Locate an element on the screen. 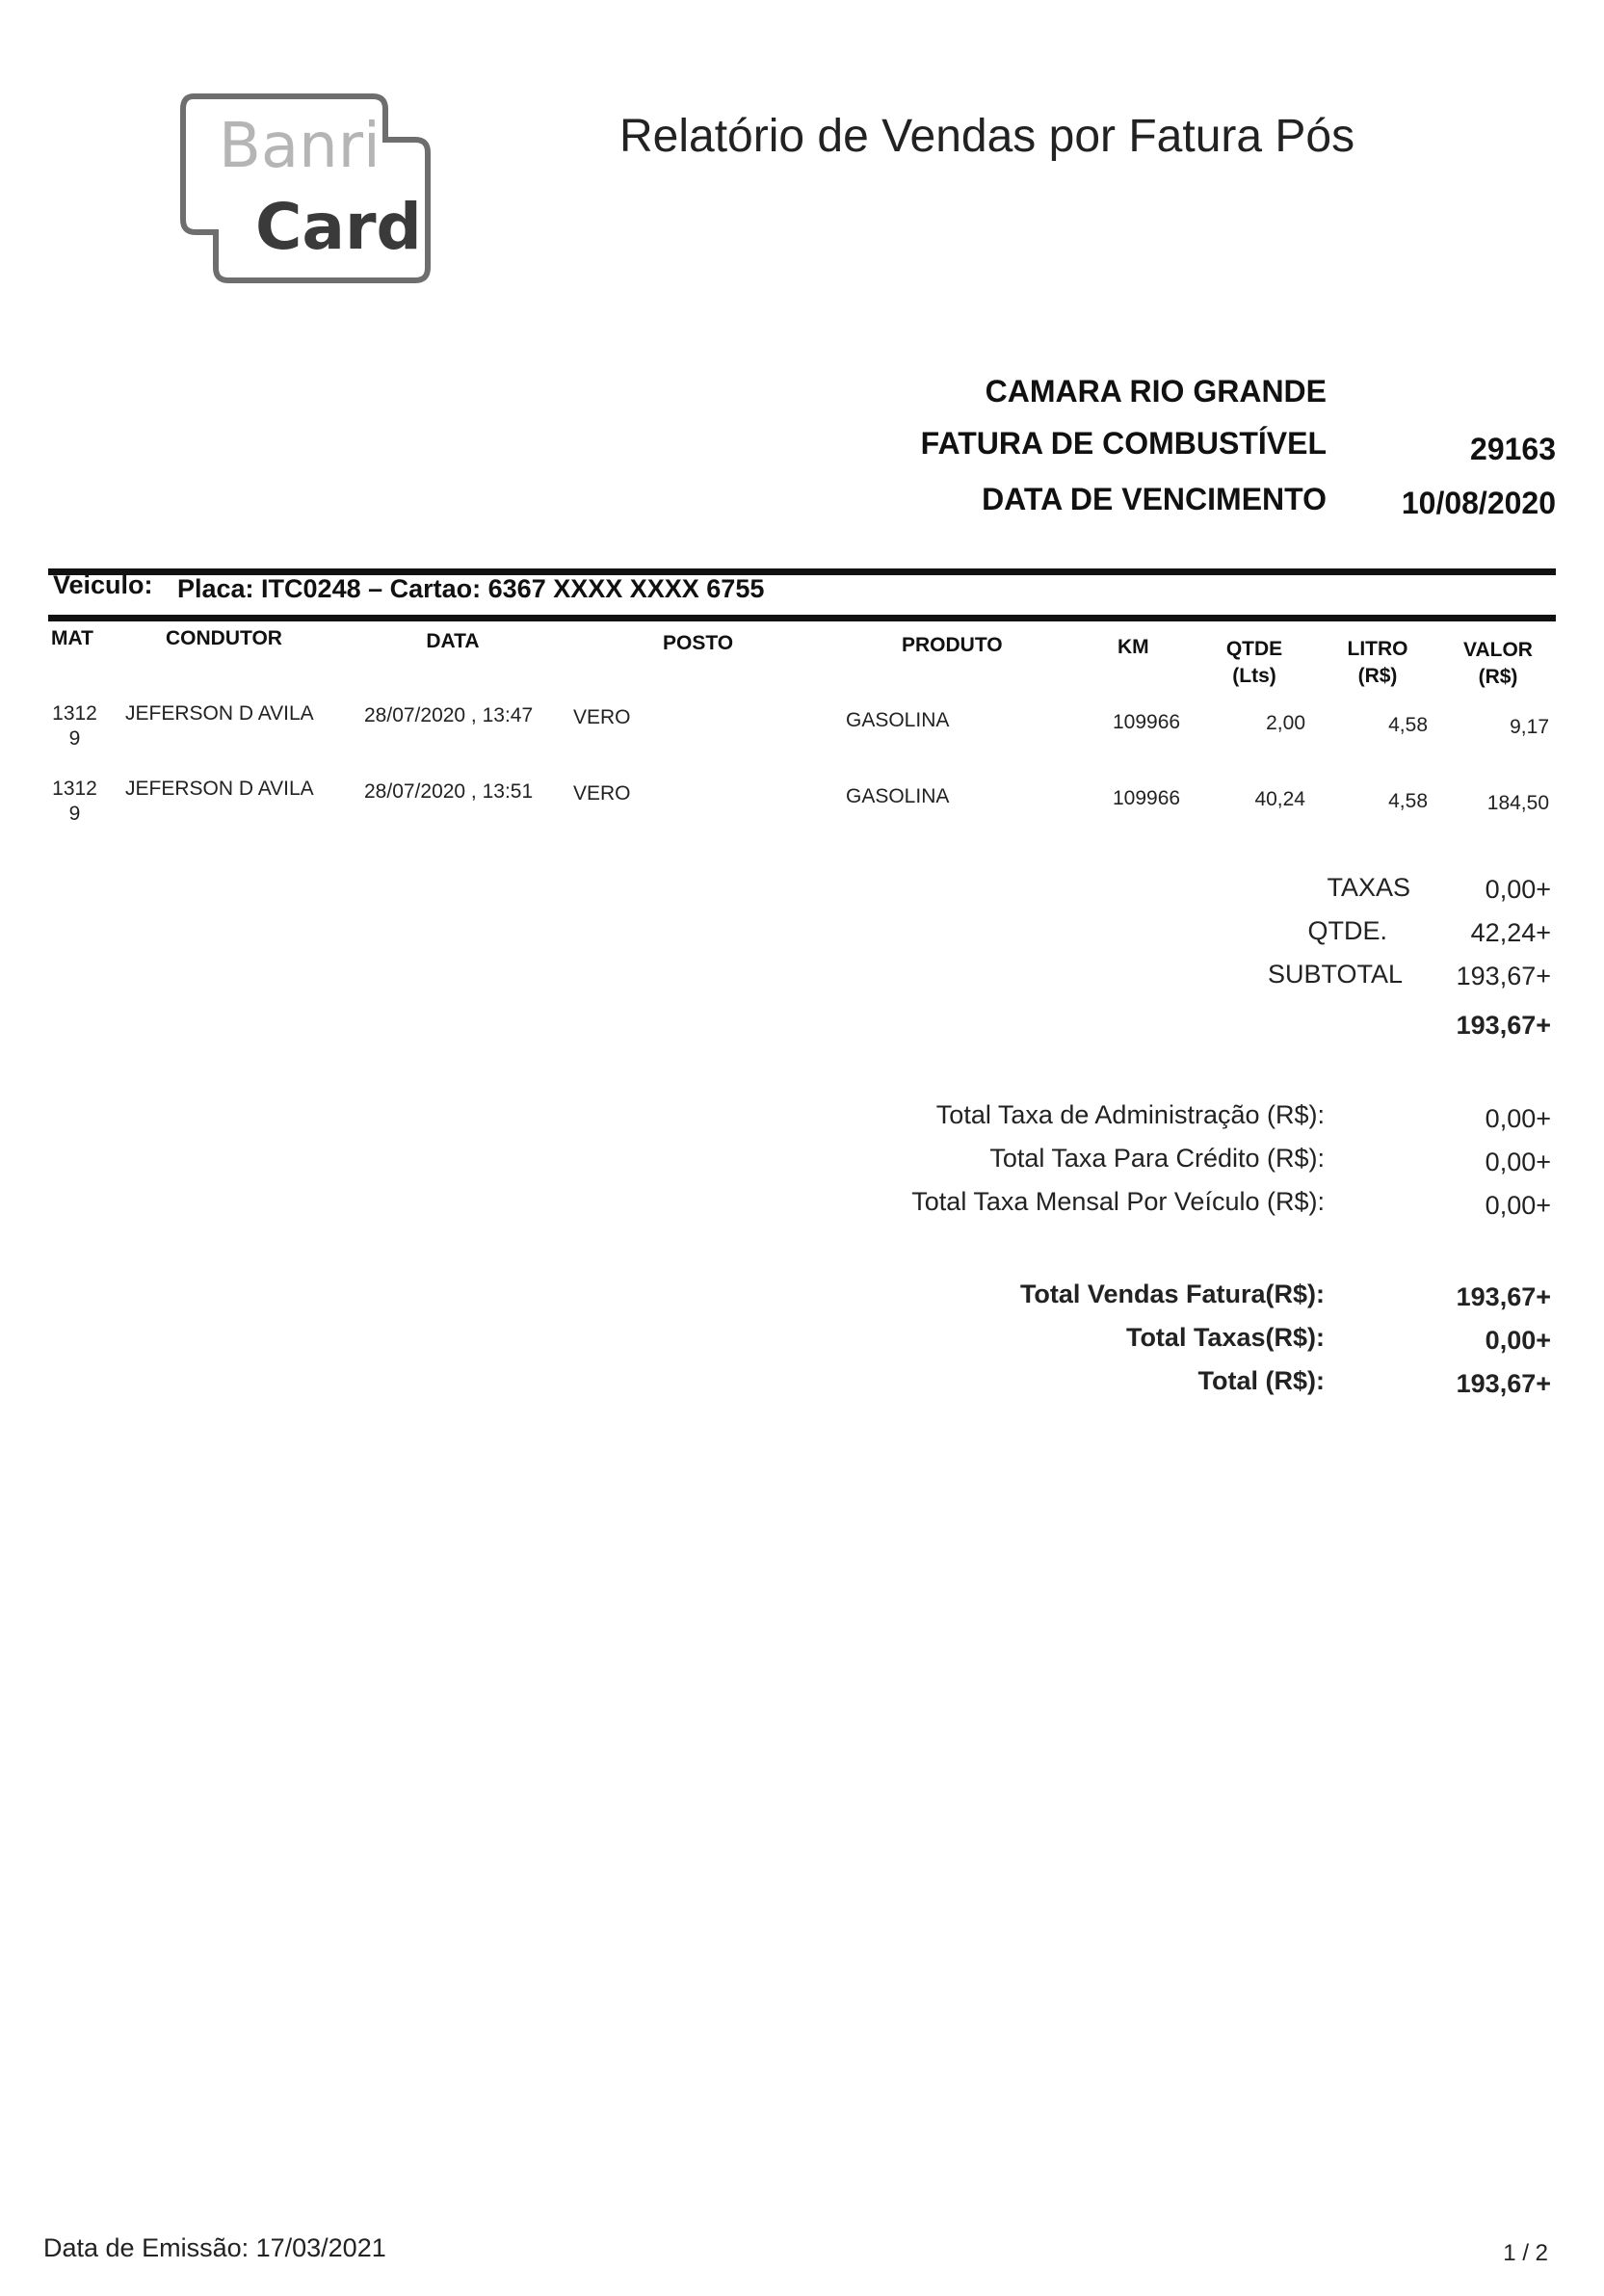 This screenshot has width=1604, height=2296. due-date: 10/08/2020 is located at coordinates (1478, 503).